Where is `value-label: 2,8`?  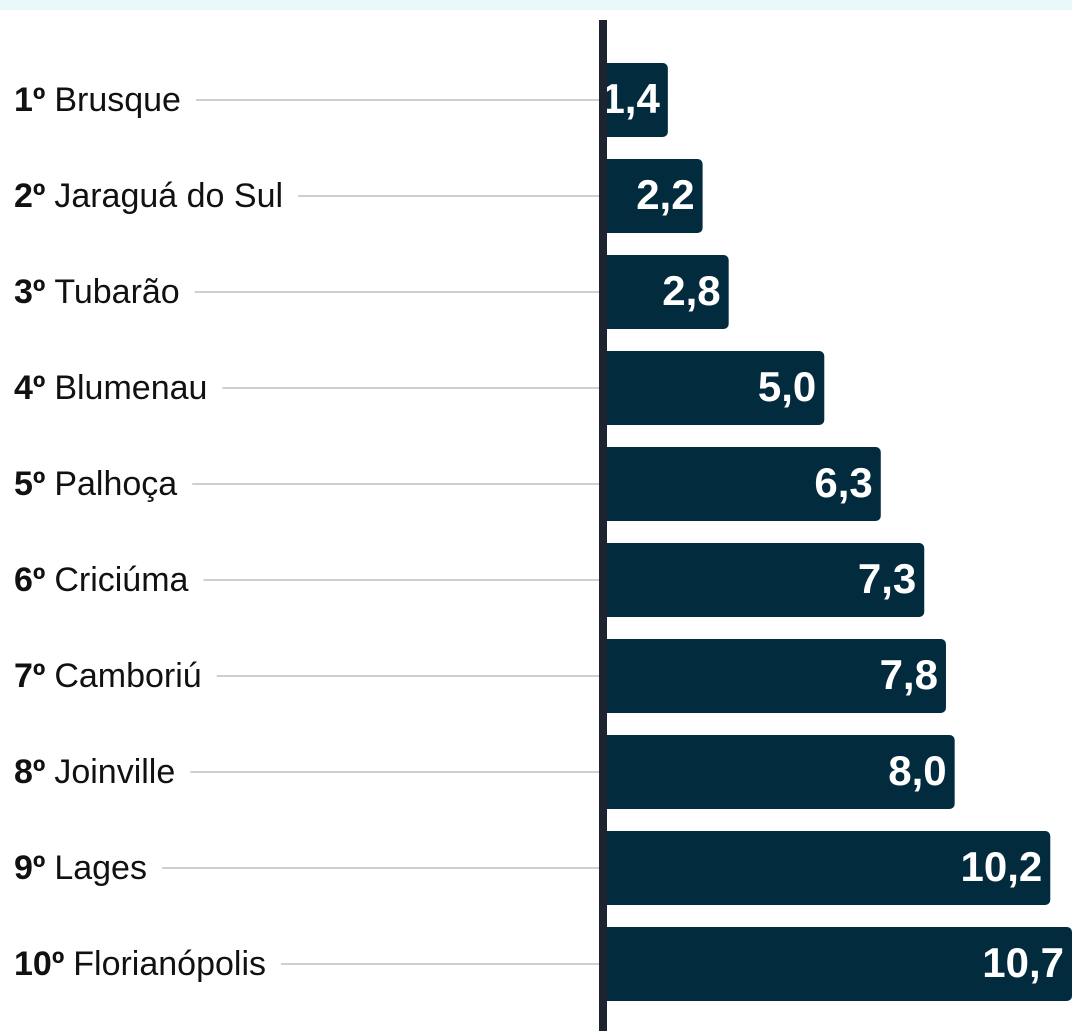 value-label: 2,8 is located at coordinates (691, 290).